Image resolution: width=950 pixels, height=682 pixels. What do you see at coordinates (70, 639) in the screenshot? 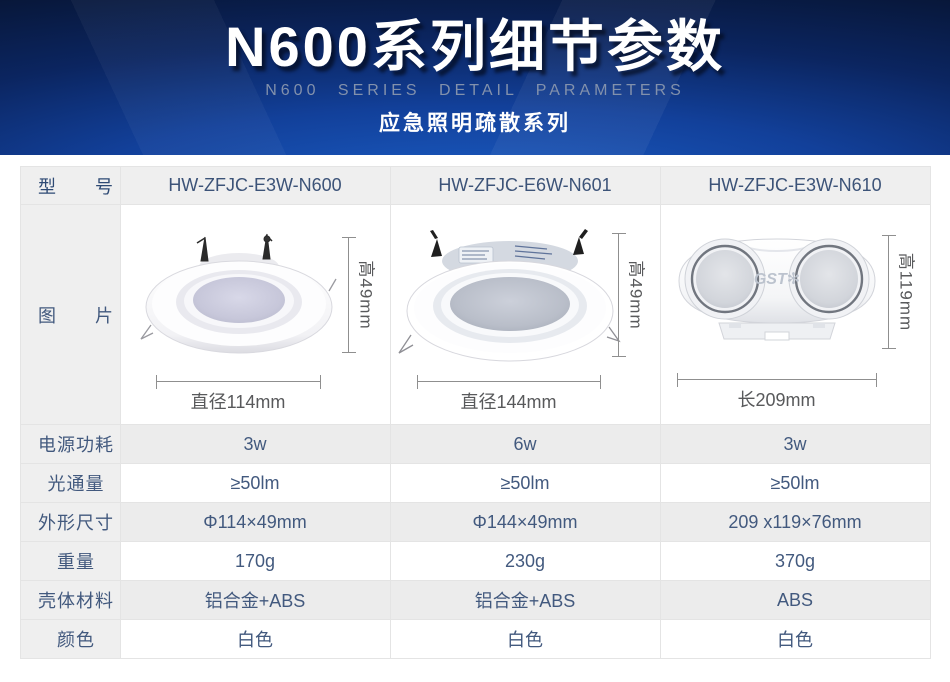
I see `color-row-label: 颜色` at bounding box center [70, 639].